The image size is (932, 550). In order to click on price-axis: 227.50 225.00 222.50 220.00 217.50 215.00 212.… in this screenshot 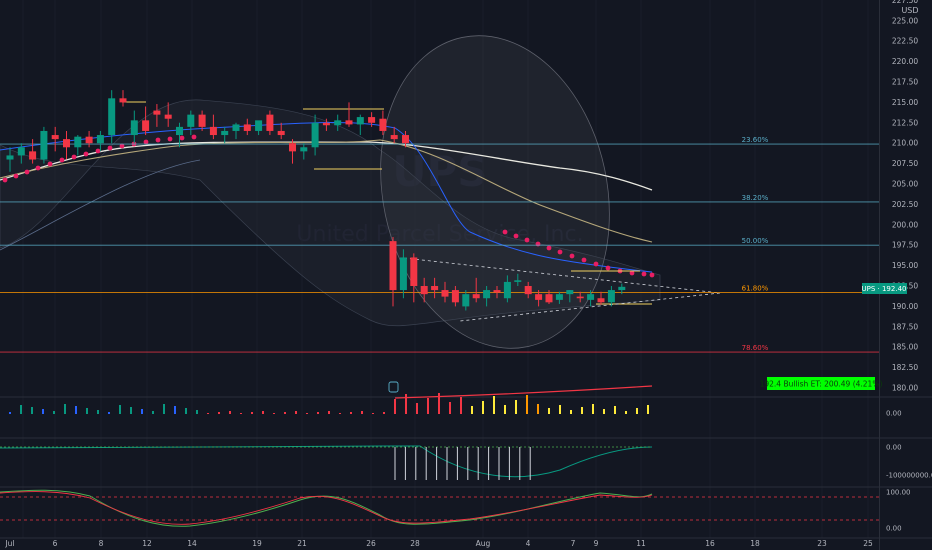, I will do `click(905, 196)`.